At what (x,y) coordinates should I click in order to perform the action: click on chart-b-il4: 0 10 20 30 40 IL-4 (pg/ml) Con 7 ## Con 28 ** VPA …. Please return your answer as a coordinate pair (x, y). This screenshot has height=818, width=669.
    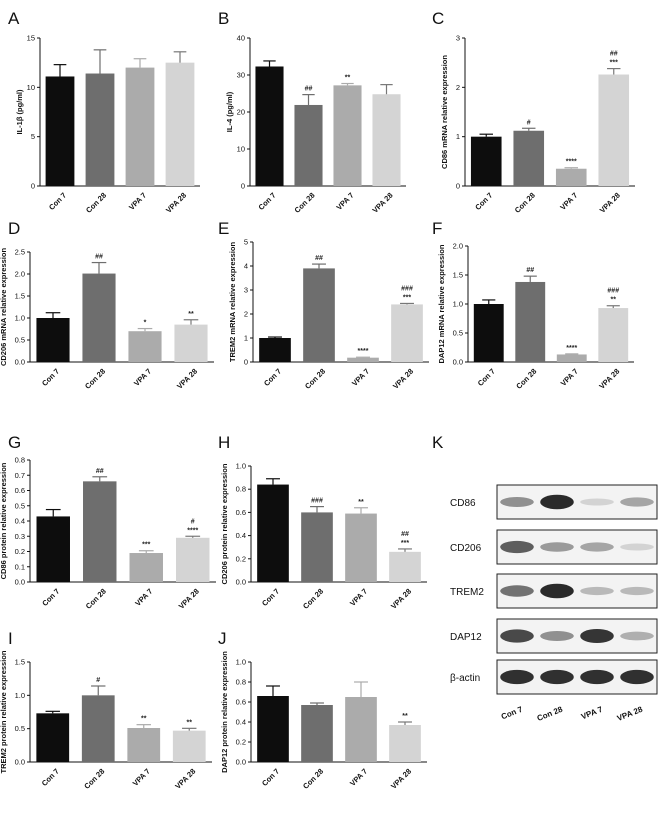
    Looking at the image, I should click on (315, 124).